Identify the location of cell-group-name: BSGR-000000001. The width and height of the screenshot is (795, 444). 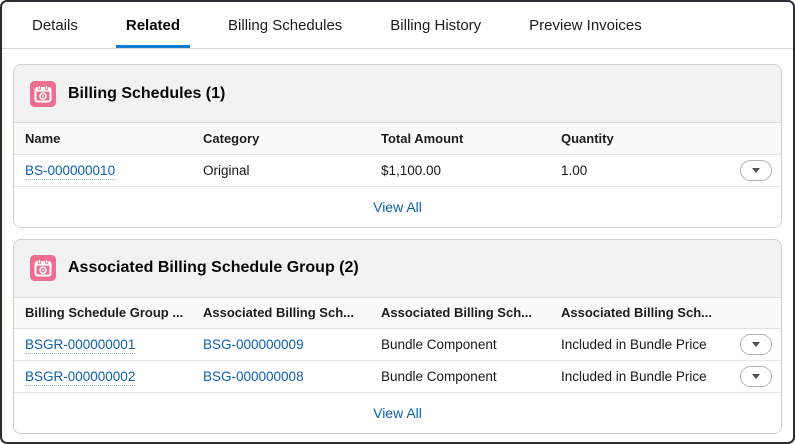
(103, 344).